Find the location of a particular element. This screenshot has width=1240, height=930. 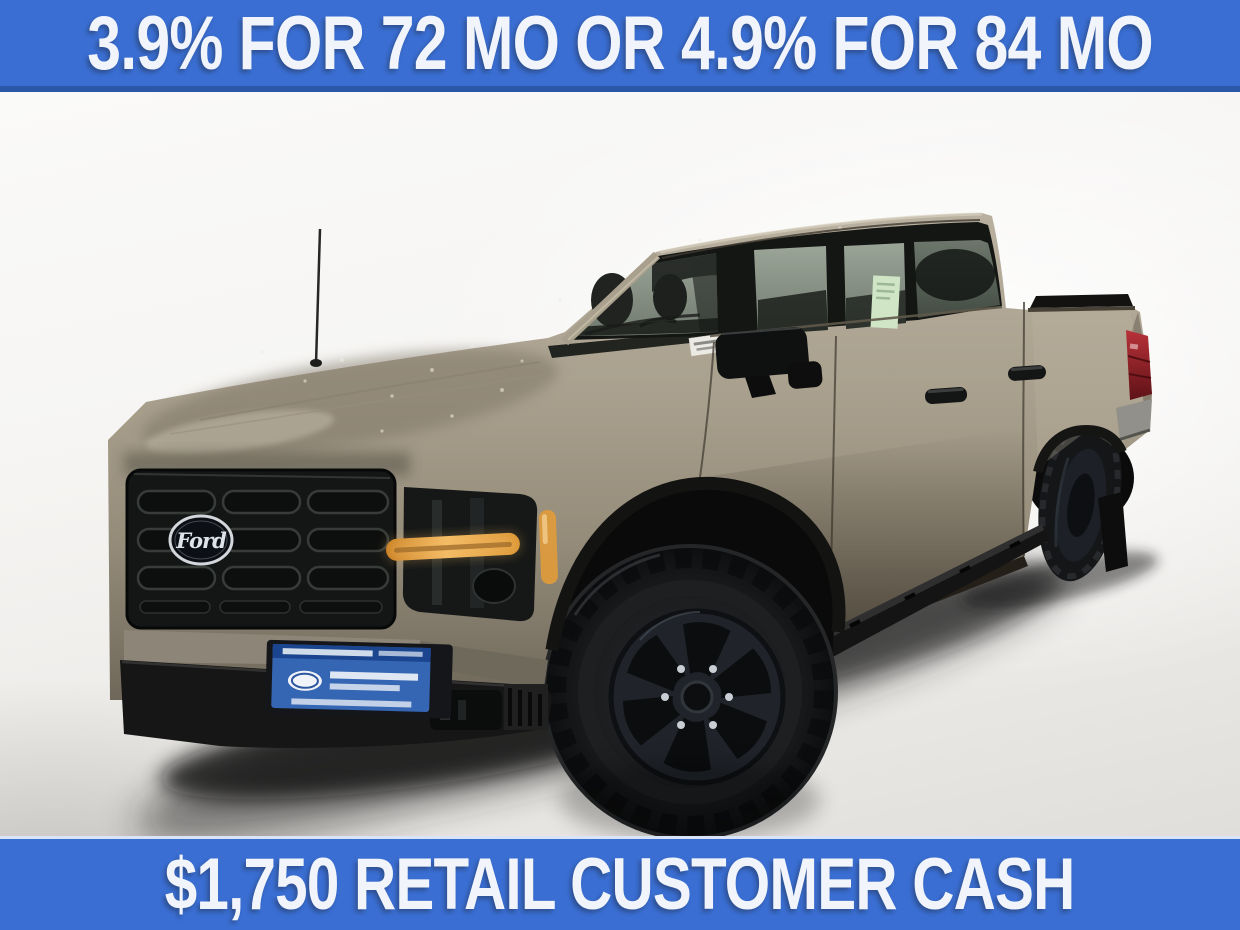

window-sticker-green is located at coordinates (885, 302).